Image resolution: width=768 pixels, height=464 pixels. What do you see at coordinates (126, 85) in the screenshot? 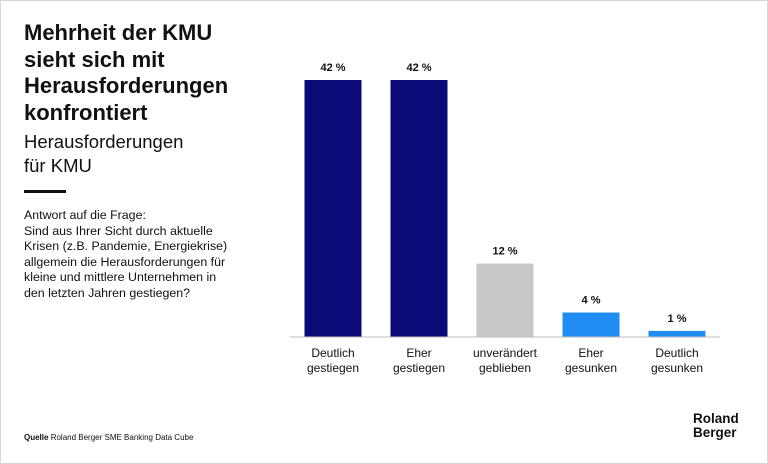
I see `title-line: Herausforderungen` at bounding box center [126, 85].